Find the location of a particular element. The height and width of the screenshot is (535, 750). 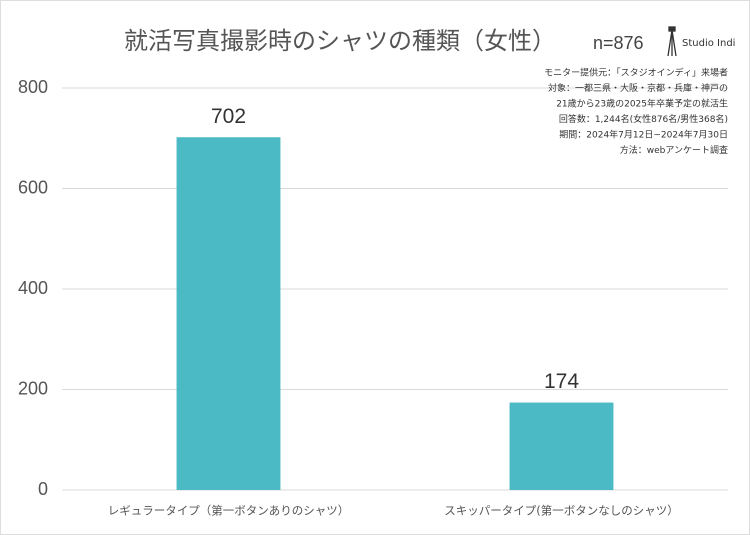

y-tick-label: 400 is located at coordinates (33, 288).